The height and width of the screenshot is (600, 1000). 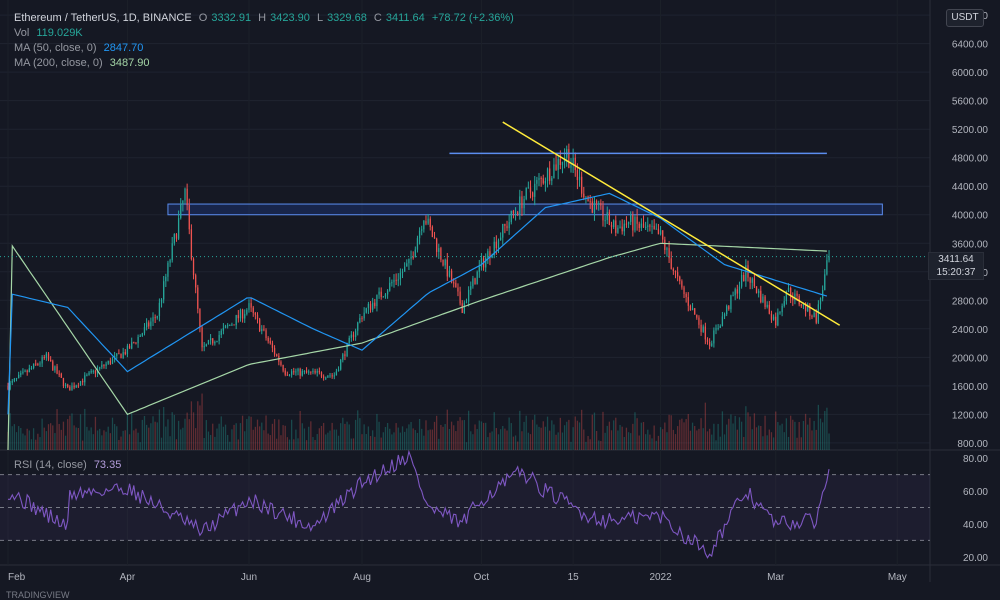 What do you see at coordinates (965, 18) in the screenshot?
I see `currency-unit-button: USDT` at bounding box center [965, 18].